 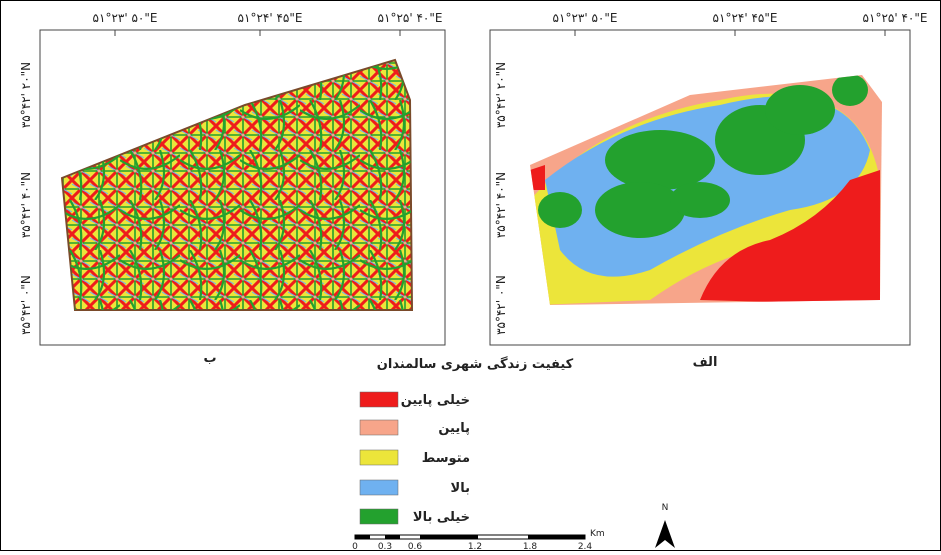 What do you see at coordinates (585, 546) in the screenshot?
I see `scale-tick: 2.4` at bounding box center [585, 546].